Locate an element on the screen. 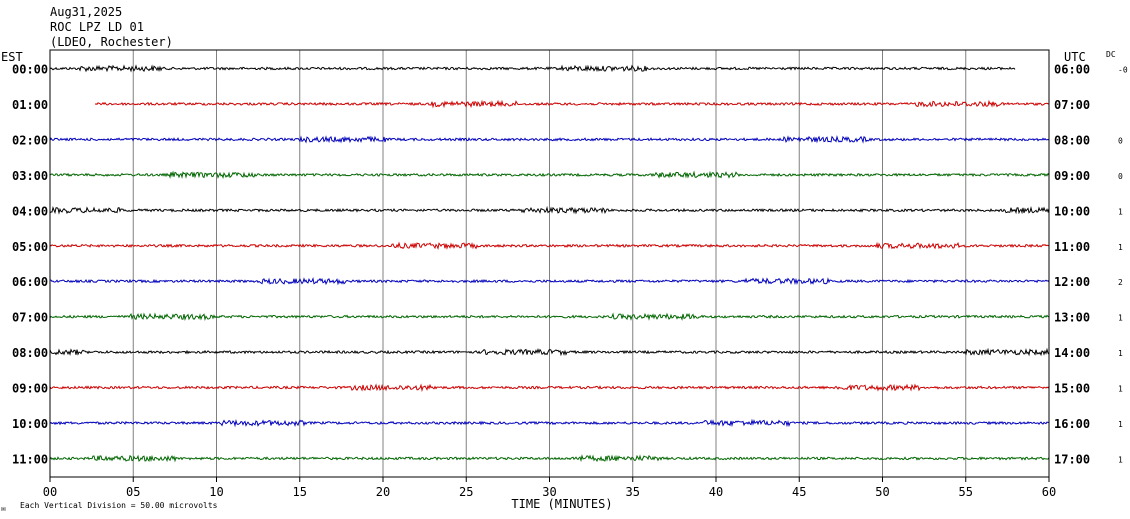  header-network: (LDEO, Rochester) is located at coordinates (111, 42).